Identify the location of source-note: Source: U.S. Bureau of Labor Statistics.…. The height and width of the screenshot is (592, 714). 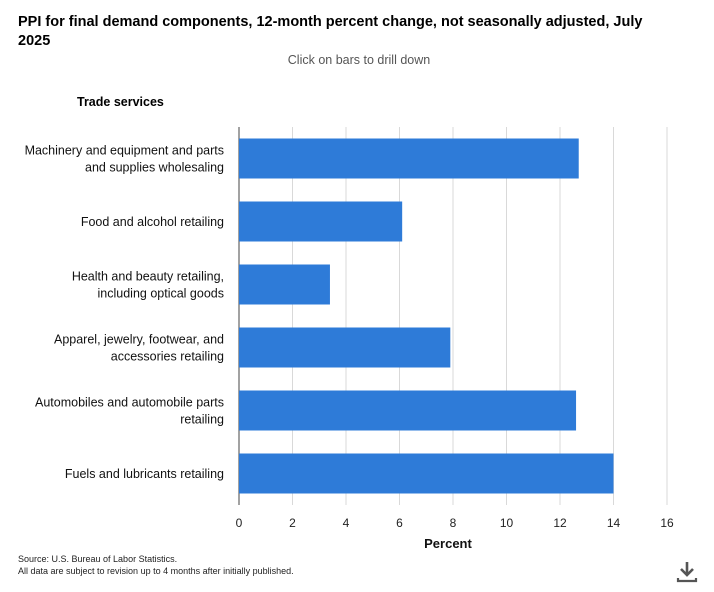
(156, 565).